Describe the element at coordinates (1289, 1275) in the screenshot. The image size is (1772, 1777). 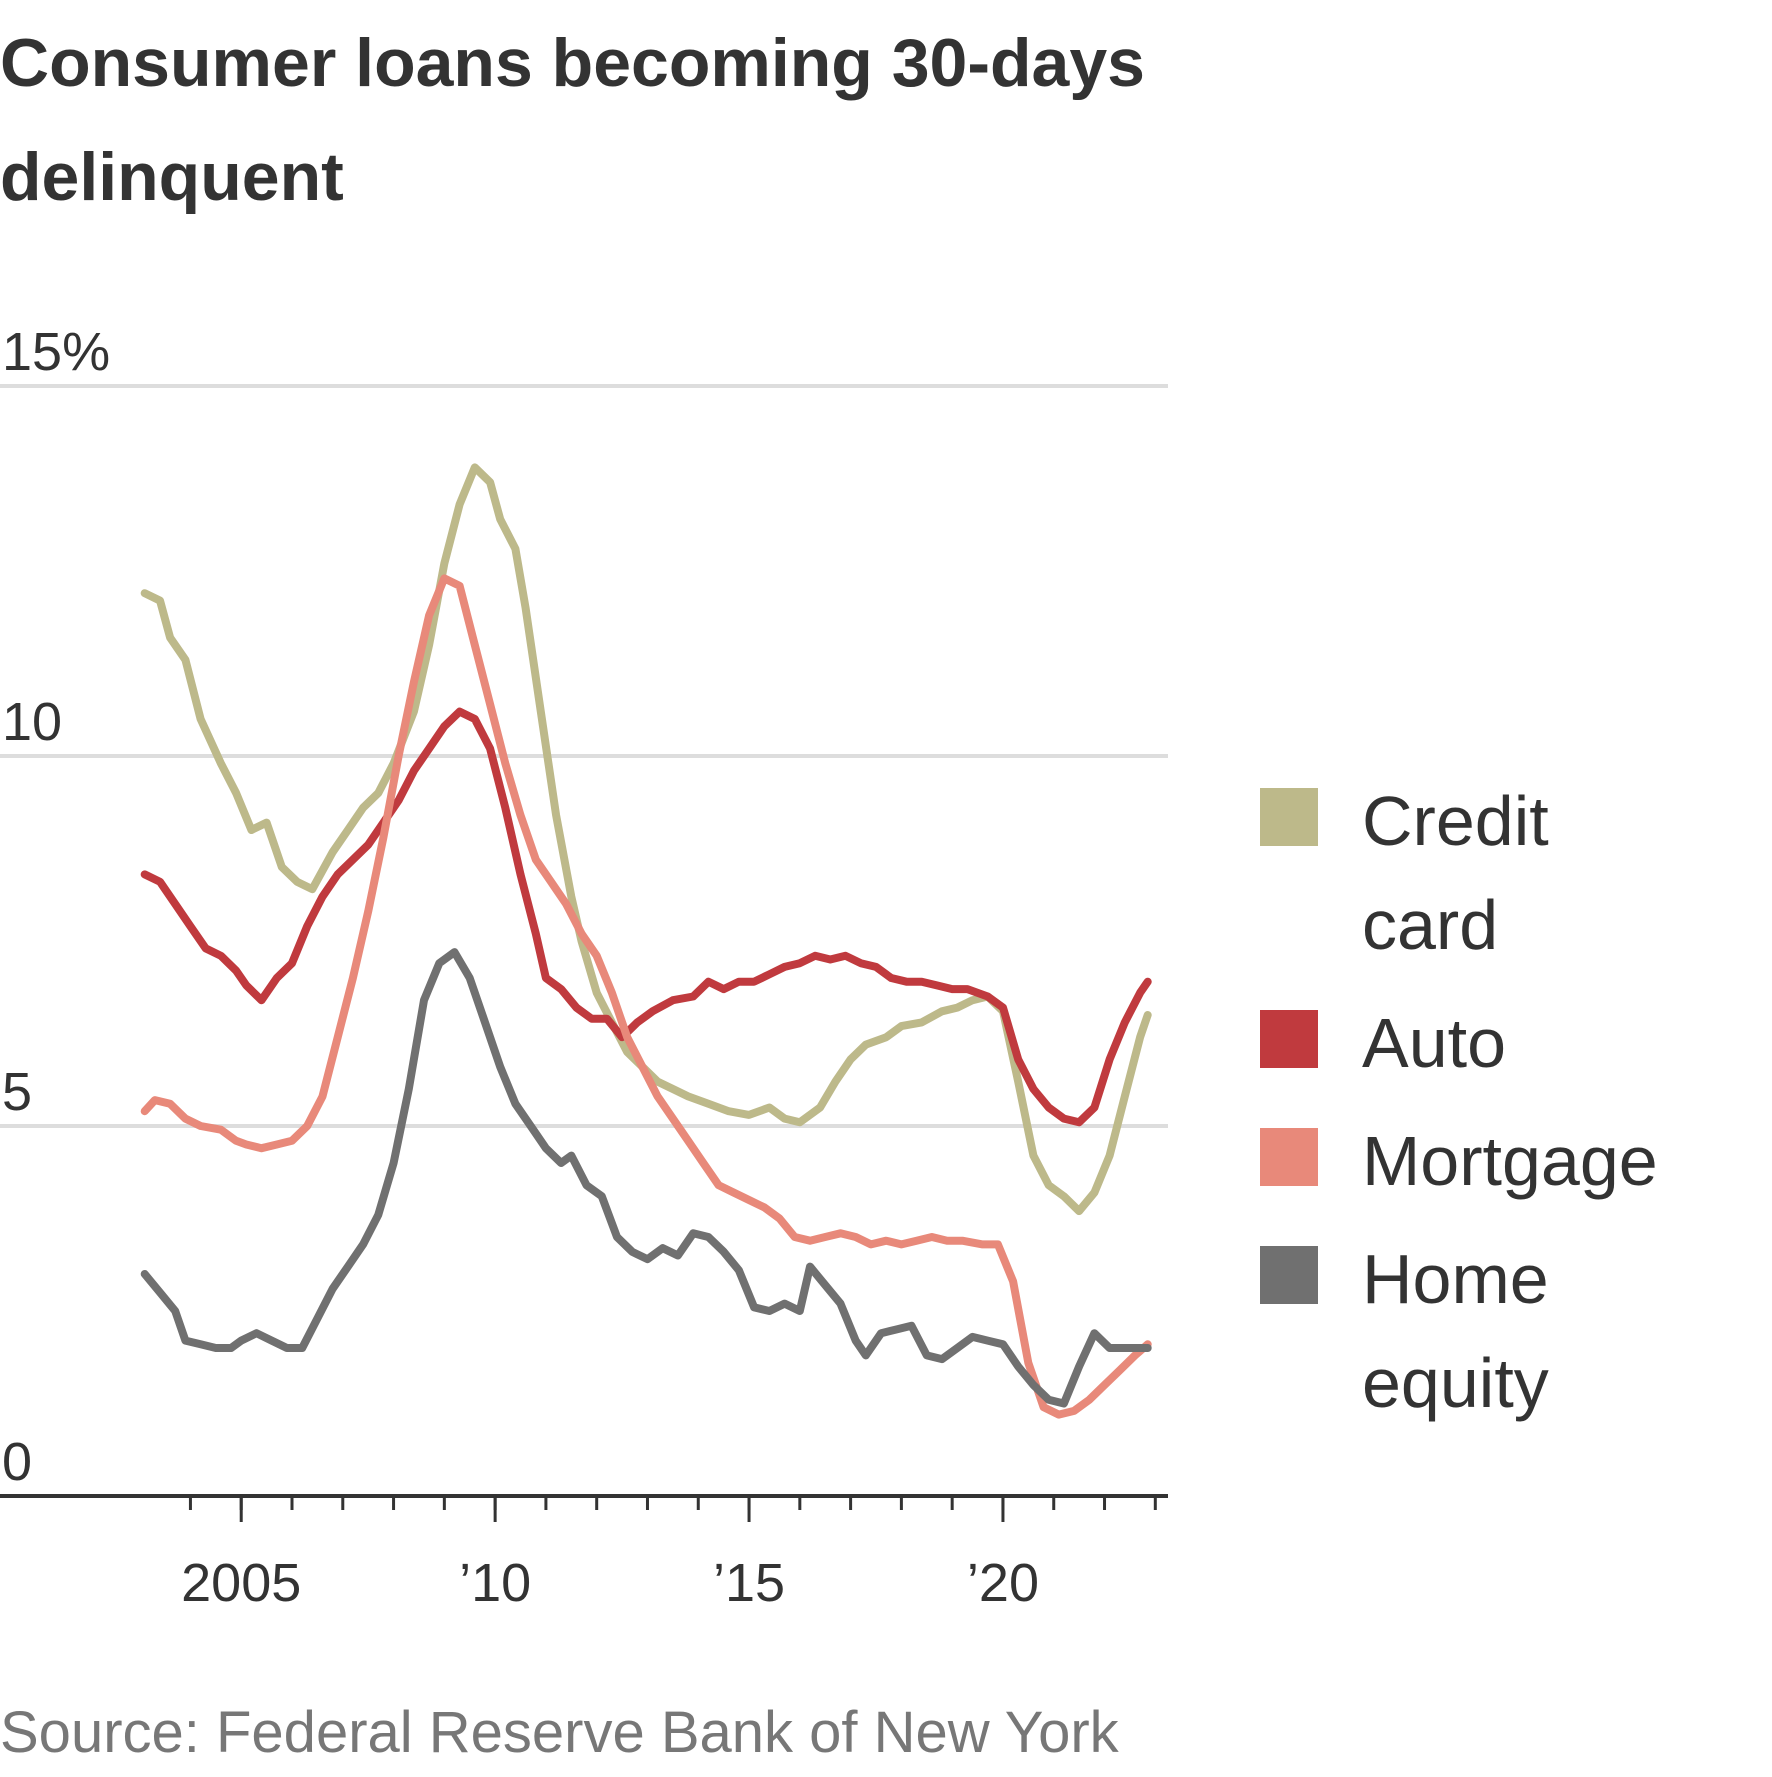
I see `legend-swatch-home-equity` at that location.